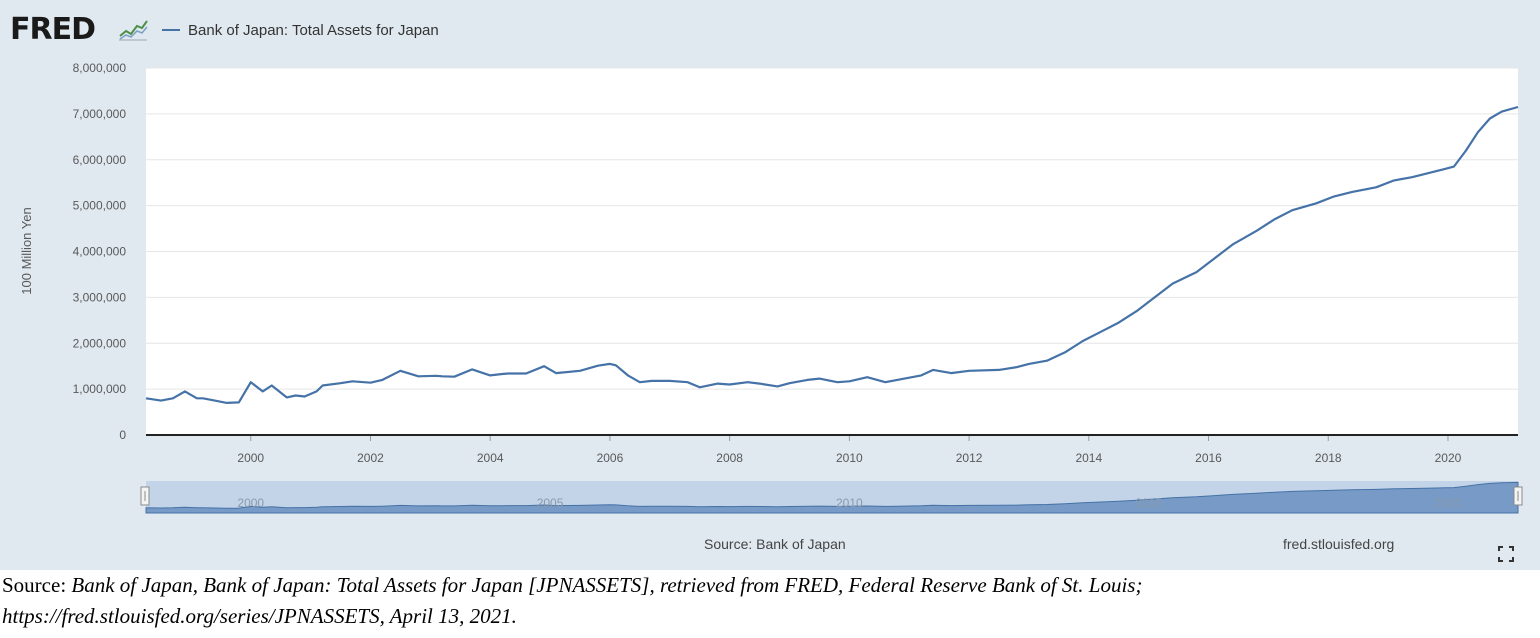  Describe the element at coordinates (969, 458) in the screenshot. I see `x-tick-label: 2012` at that location.